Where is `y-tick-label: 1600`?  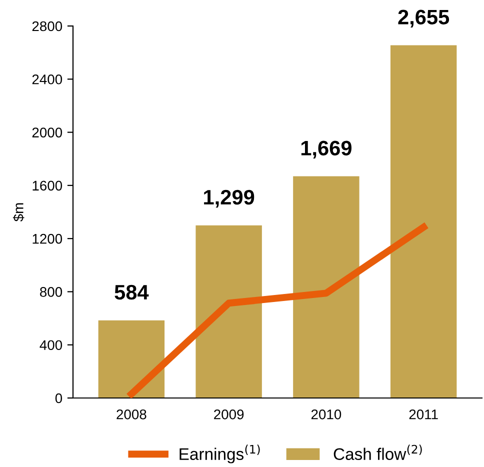
y-tick-label: 1600 is located at coordinates (47, 185).